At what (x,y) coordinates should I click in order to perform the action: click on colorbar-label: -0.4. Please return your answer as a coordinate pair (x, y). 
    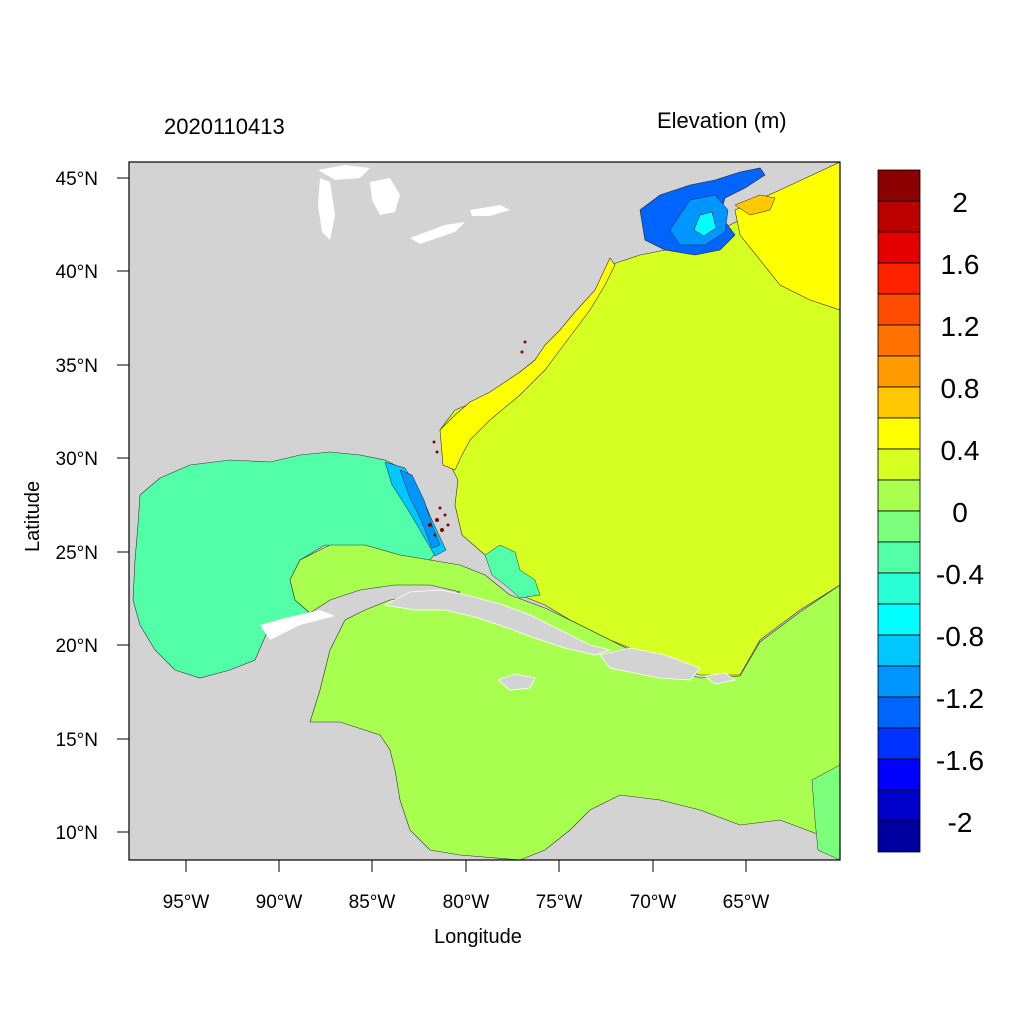
    Looking at the image, I should click on (960, 574).